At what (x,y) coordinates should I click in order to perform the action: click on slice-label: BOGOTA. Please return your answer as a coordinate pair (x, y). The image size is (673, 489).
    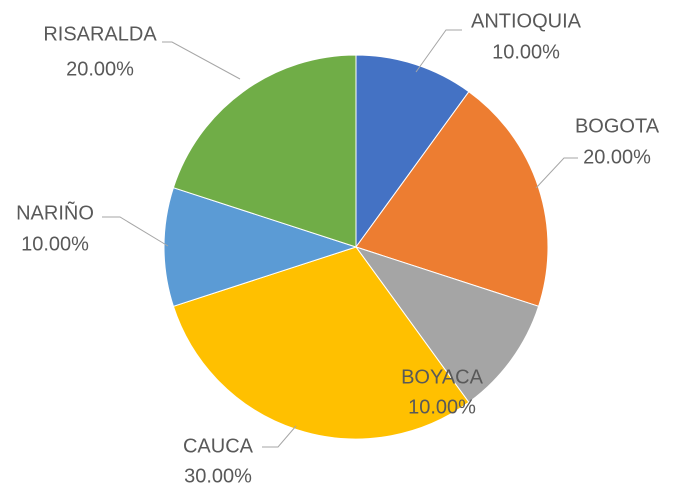
    Looking at the image, I should click on (617, 126).